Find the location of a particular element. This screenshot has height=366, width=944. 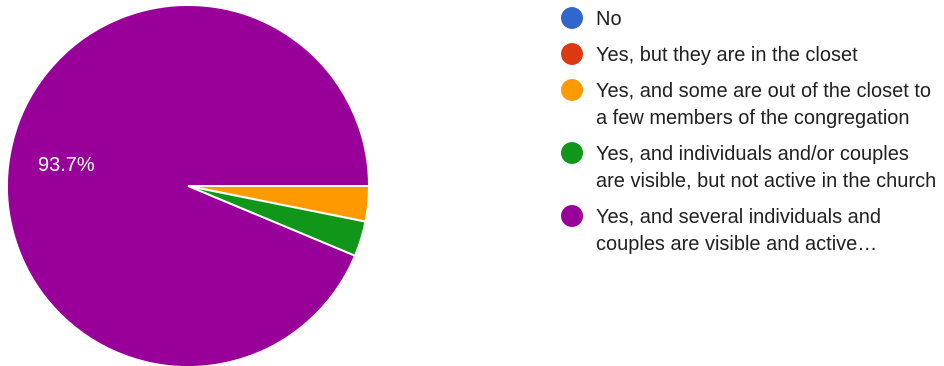

legend-swatch-visible-and-active is located at coordinates (572, 216).